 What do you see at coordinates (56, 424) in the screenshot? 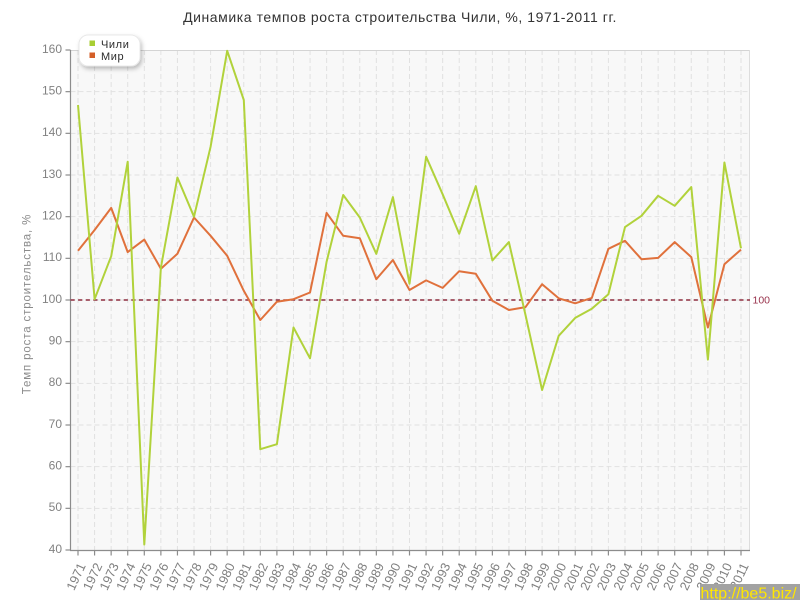
I see `svg-text: 70` at bounding box center [56, 424].